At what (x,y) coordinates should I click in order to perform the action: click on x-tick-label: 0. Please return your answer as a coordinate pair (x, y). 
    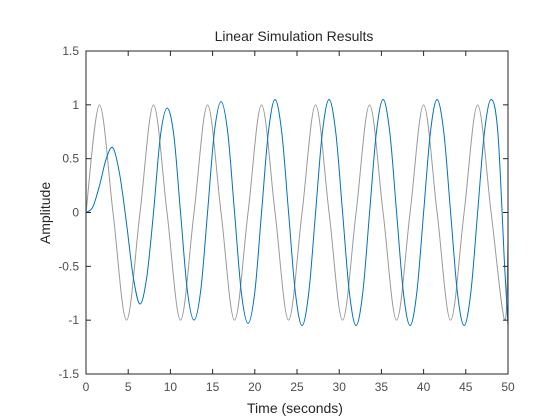
    Looking at the image, I should click on (86, 387).